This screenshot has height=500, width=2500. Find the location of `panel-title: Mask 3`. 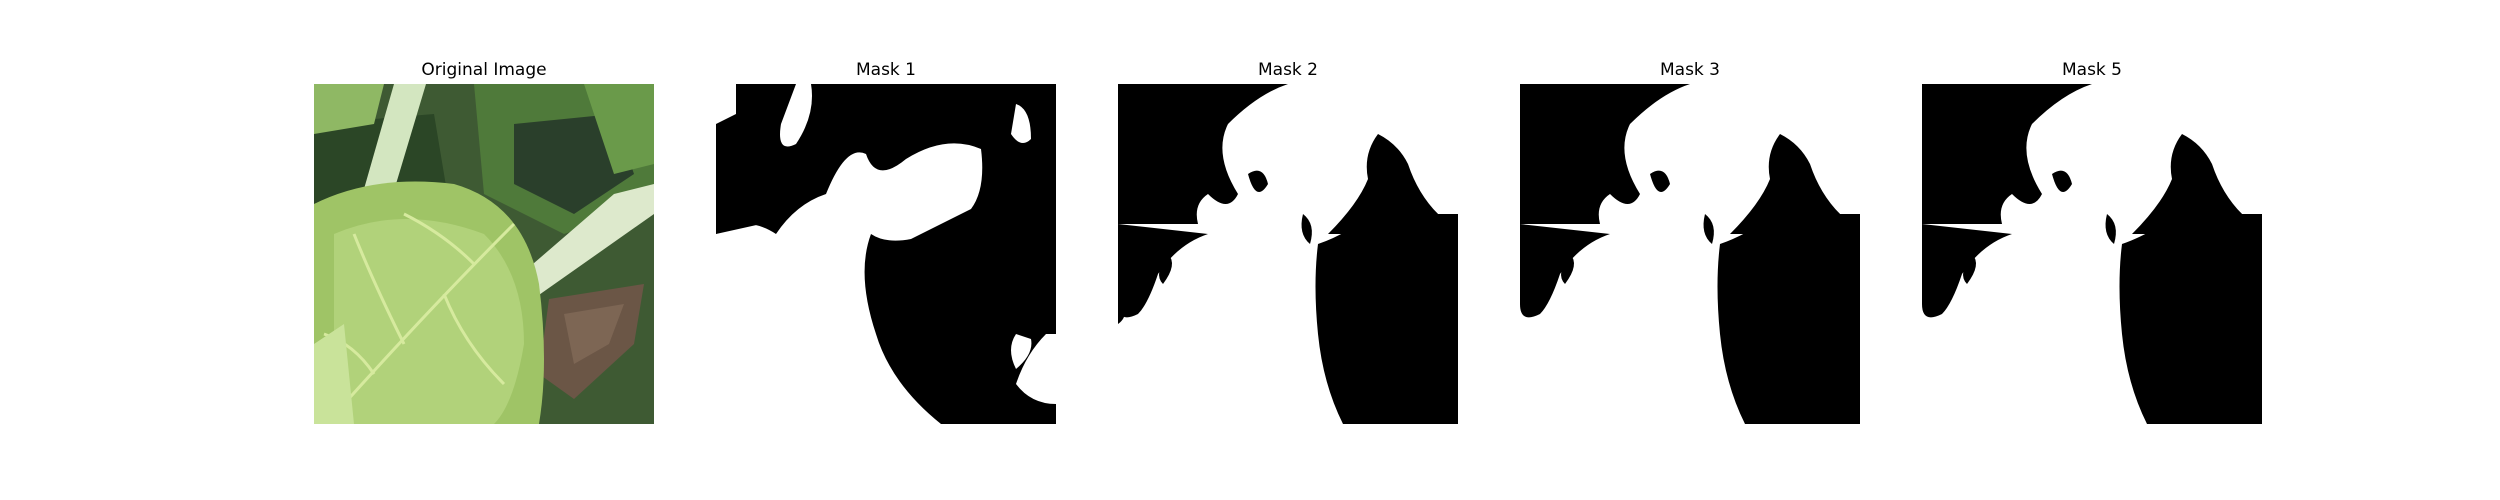

panel-title: Mask 3 is located at coordinates (1689, 70).